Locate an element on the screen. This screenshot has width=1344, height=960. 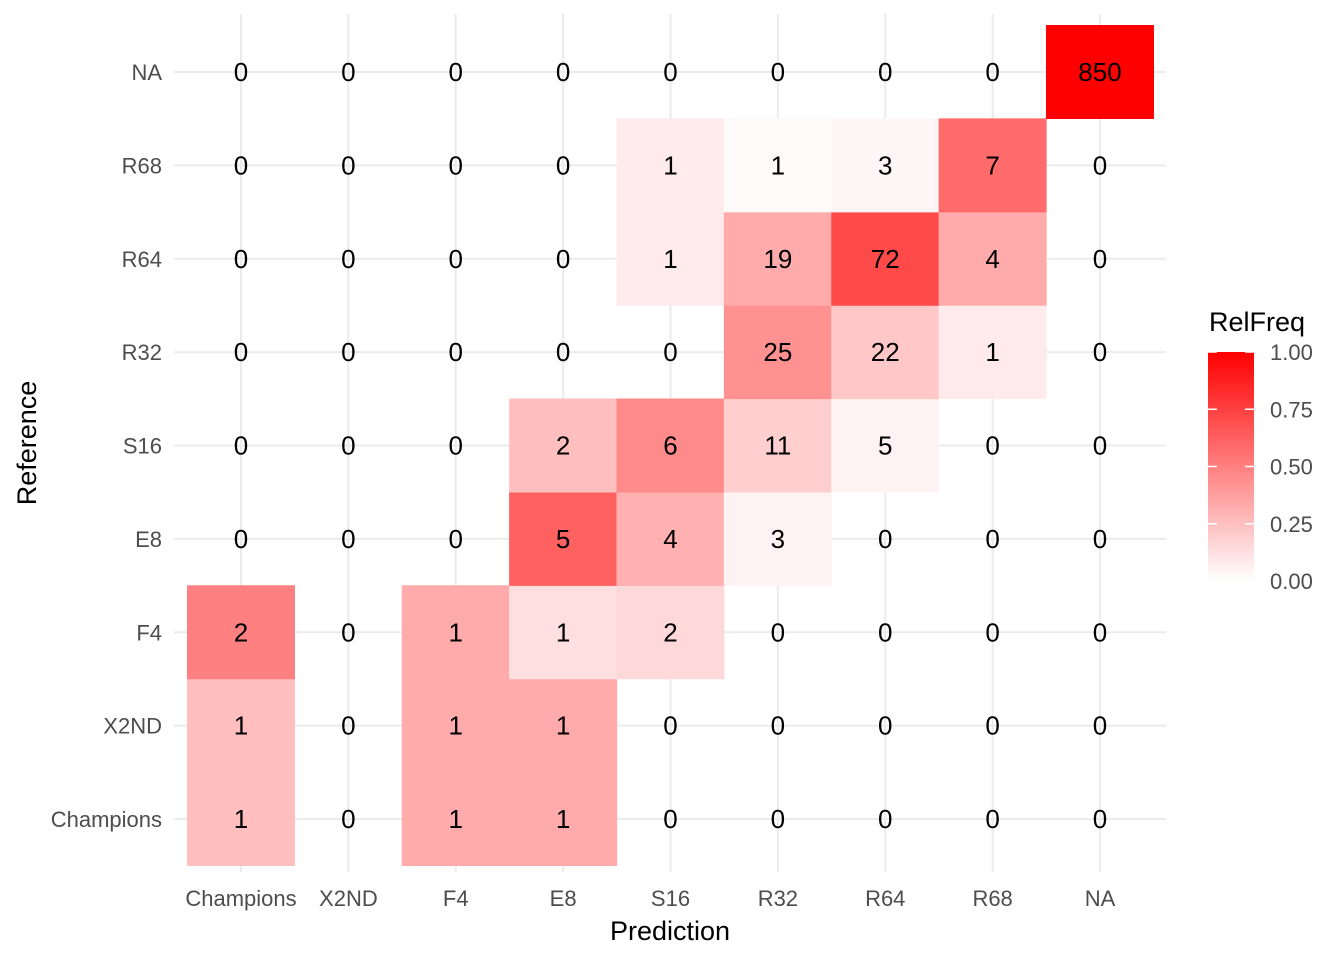
x-axis-tick-labels: Champions X2ND F4 E8 S16 R32 R64 R68 NA is located at coordinates (650, 898).